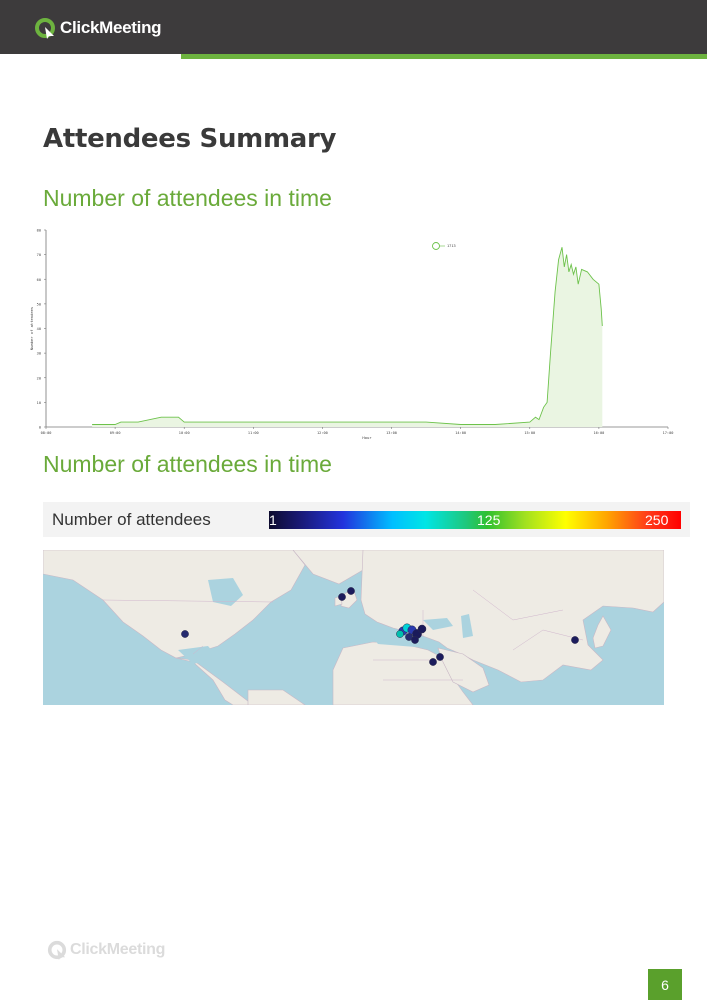 The image size is (707, 1000). What do you see at coordinates (665, 984) in the screenshot?
I see `page-number: 6` at bounding box center [665, 984].